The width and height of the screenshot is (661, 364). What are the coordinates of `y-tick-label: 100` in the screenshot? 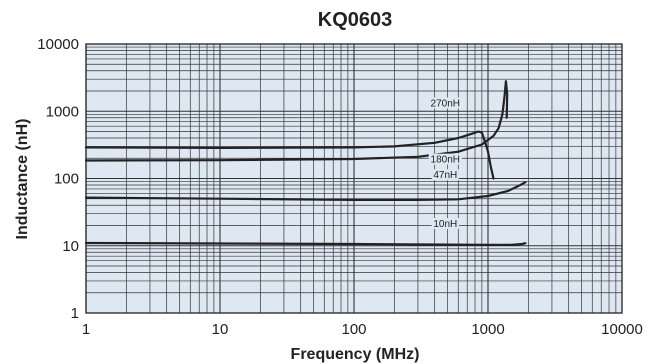 It's located at (66, 179).